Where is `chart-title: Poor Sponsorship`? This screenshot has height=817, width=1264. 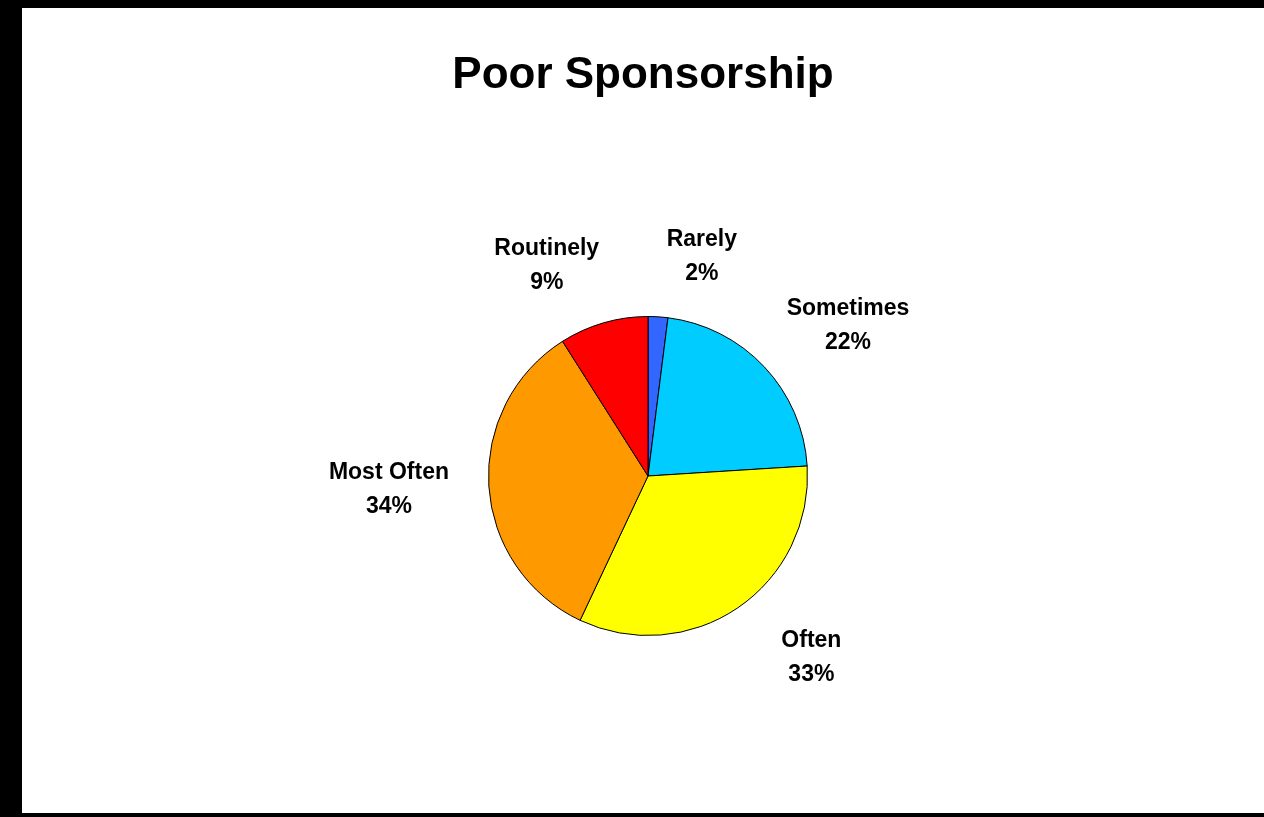 chart-title: Poor Sponsorship is located at coordinates (643, 73).